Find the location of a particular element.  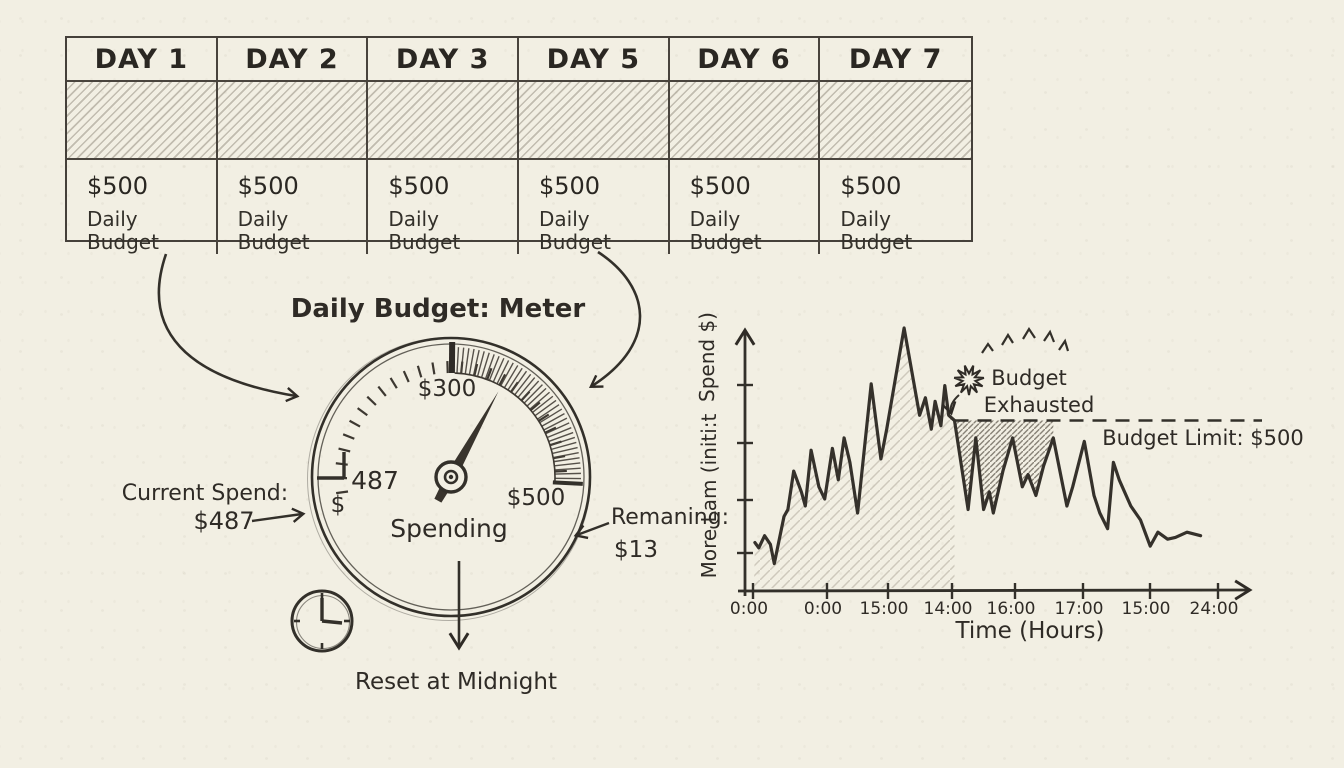

remaining-arrow is located at coordinates (591, 530).